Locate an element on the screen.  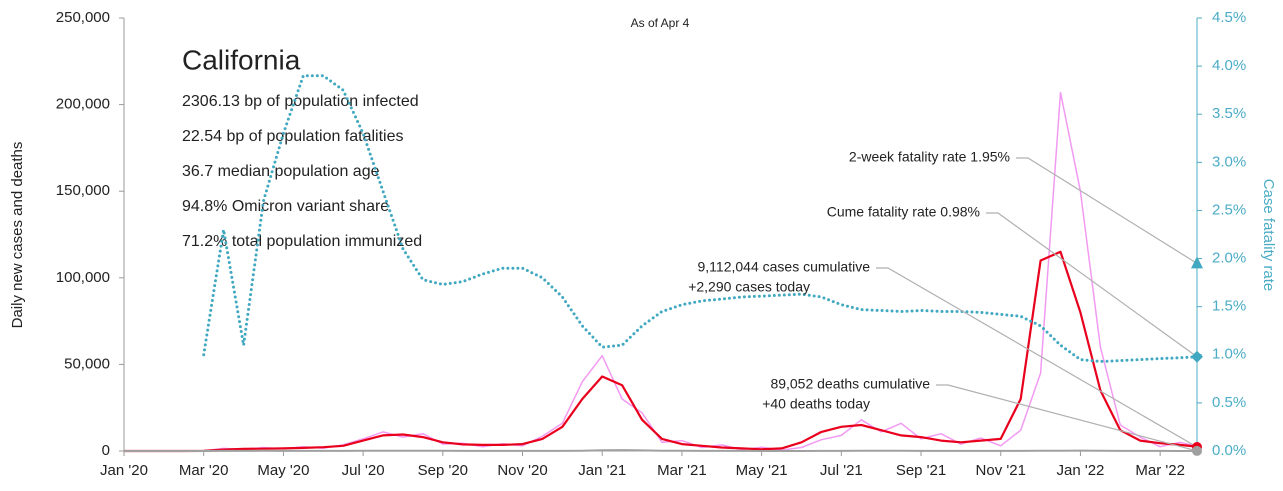
x-tick-label: Sep '20 is located at coordinates (443, 470).